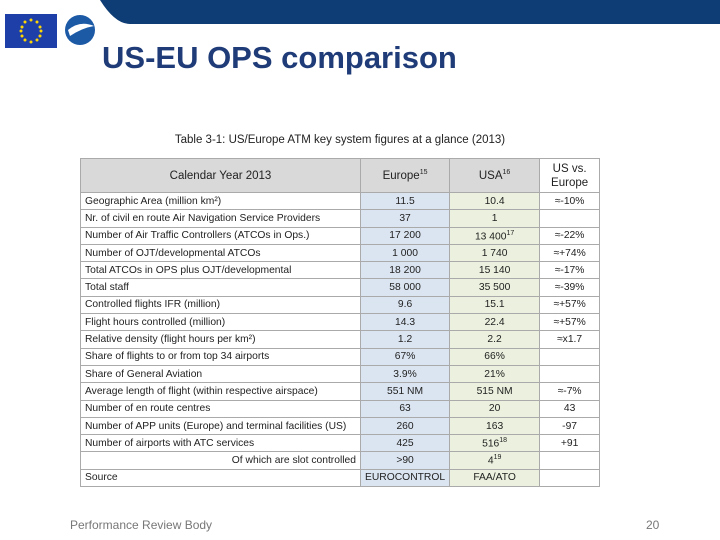  What do you see at coordinates (495, 218) in the screenshot?
I see `table-cell: 1` at bounding box center [495, 218].